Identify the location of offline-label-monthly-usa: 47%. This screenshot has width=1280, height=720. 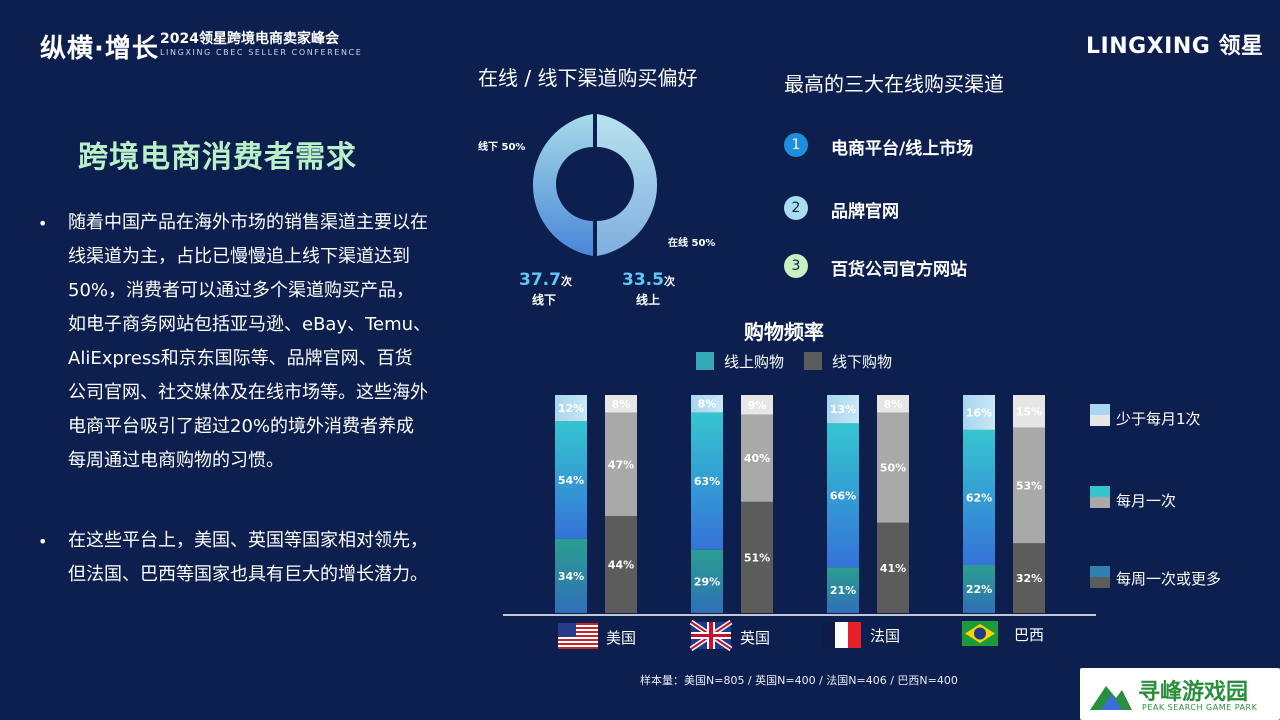
(621, 464).